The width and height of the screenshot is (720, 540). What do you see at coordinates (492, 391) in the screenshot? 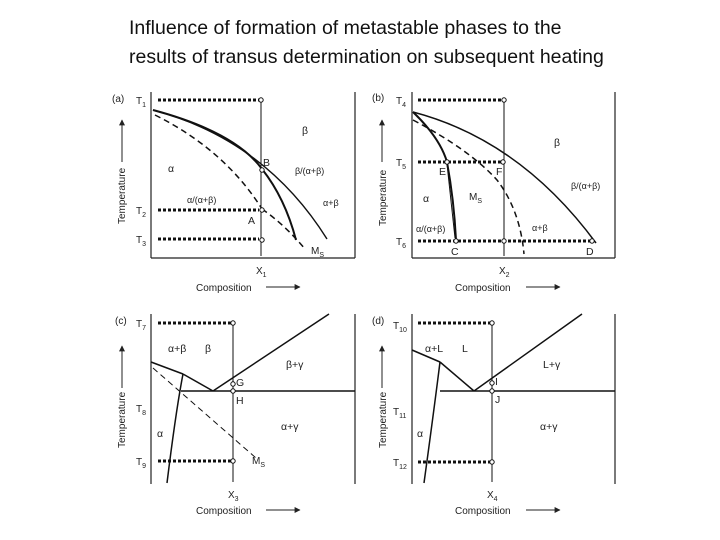
I see `panel-d-point-j` at bounding box center [492, 391].